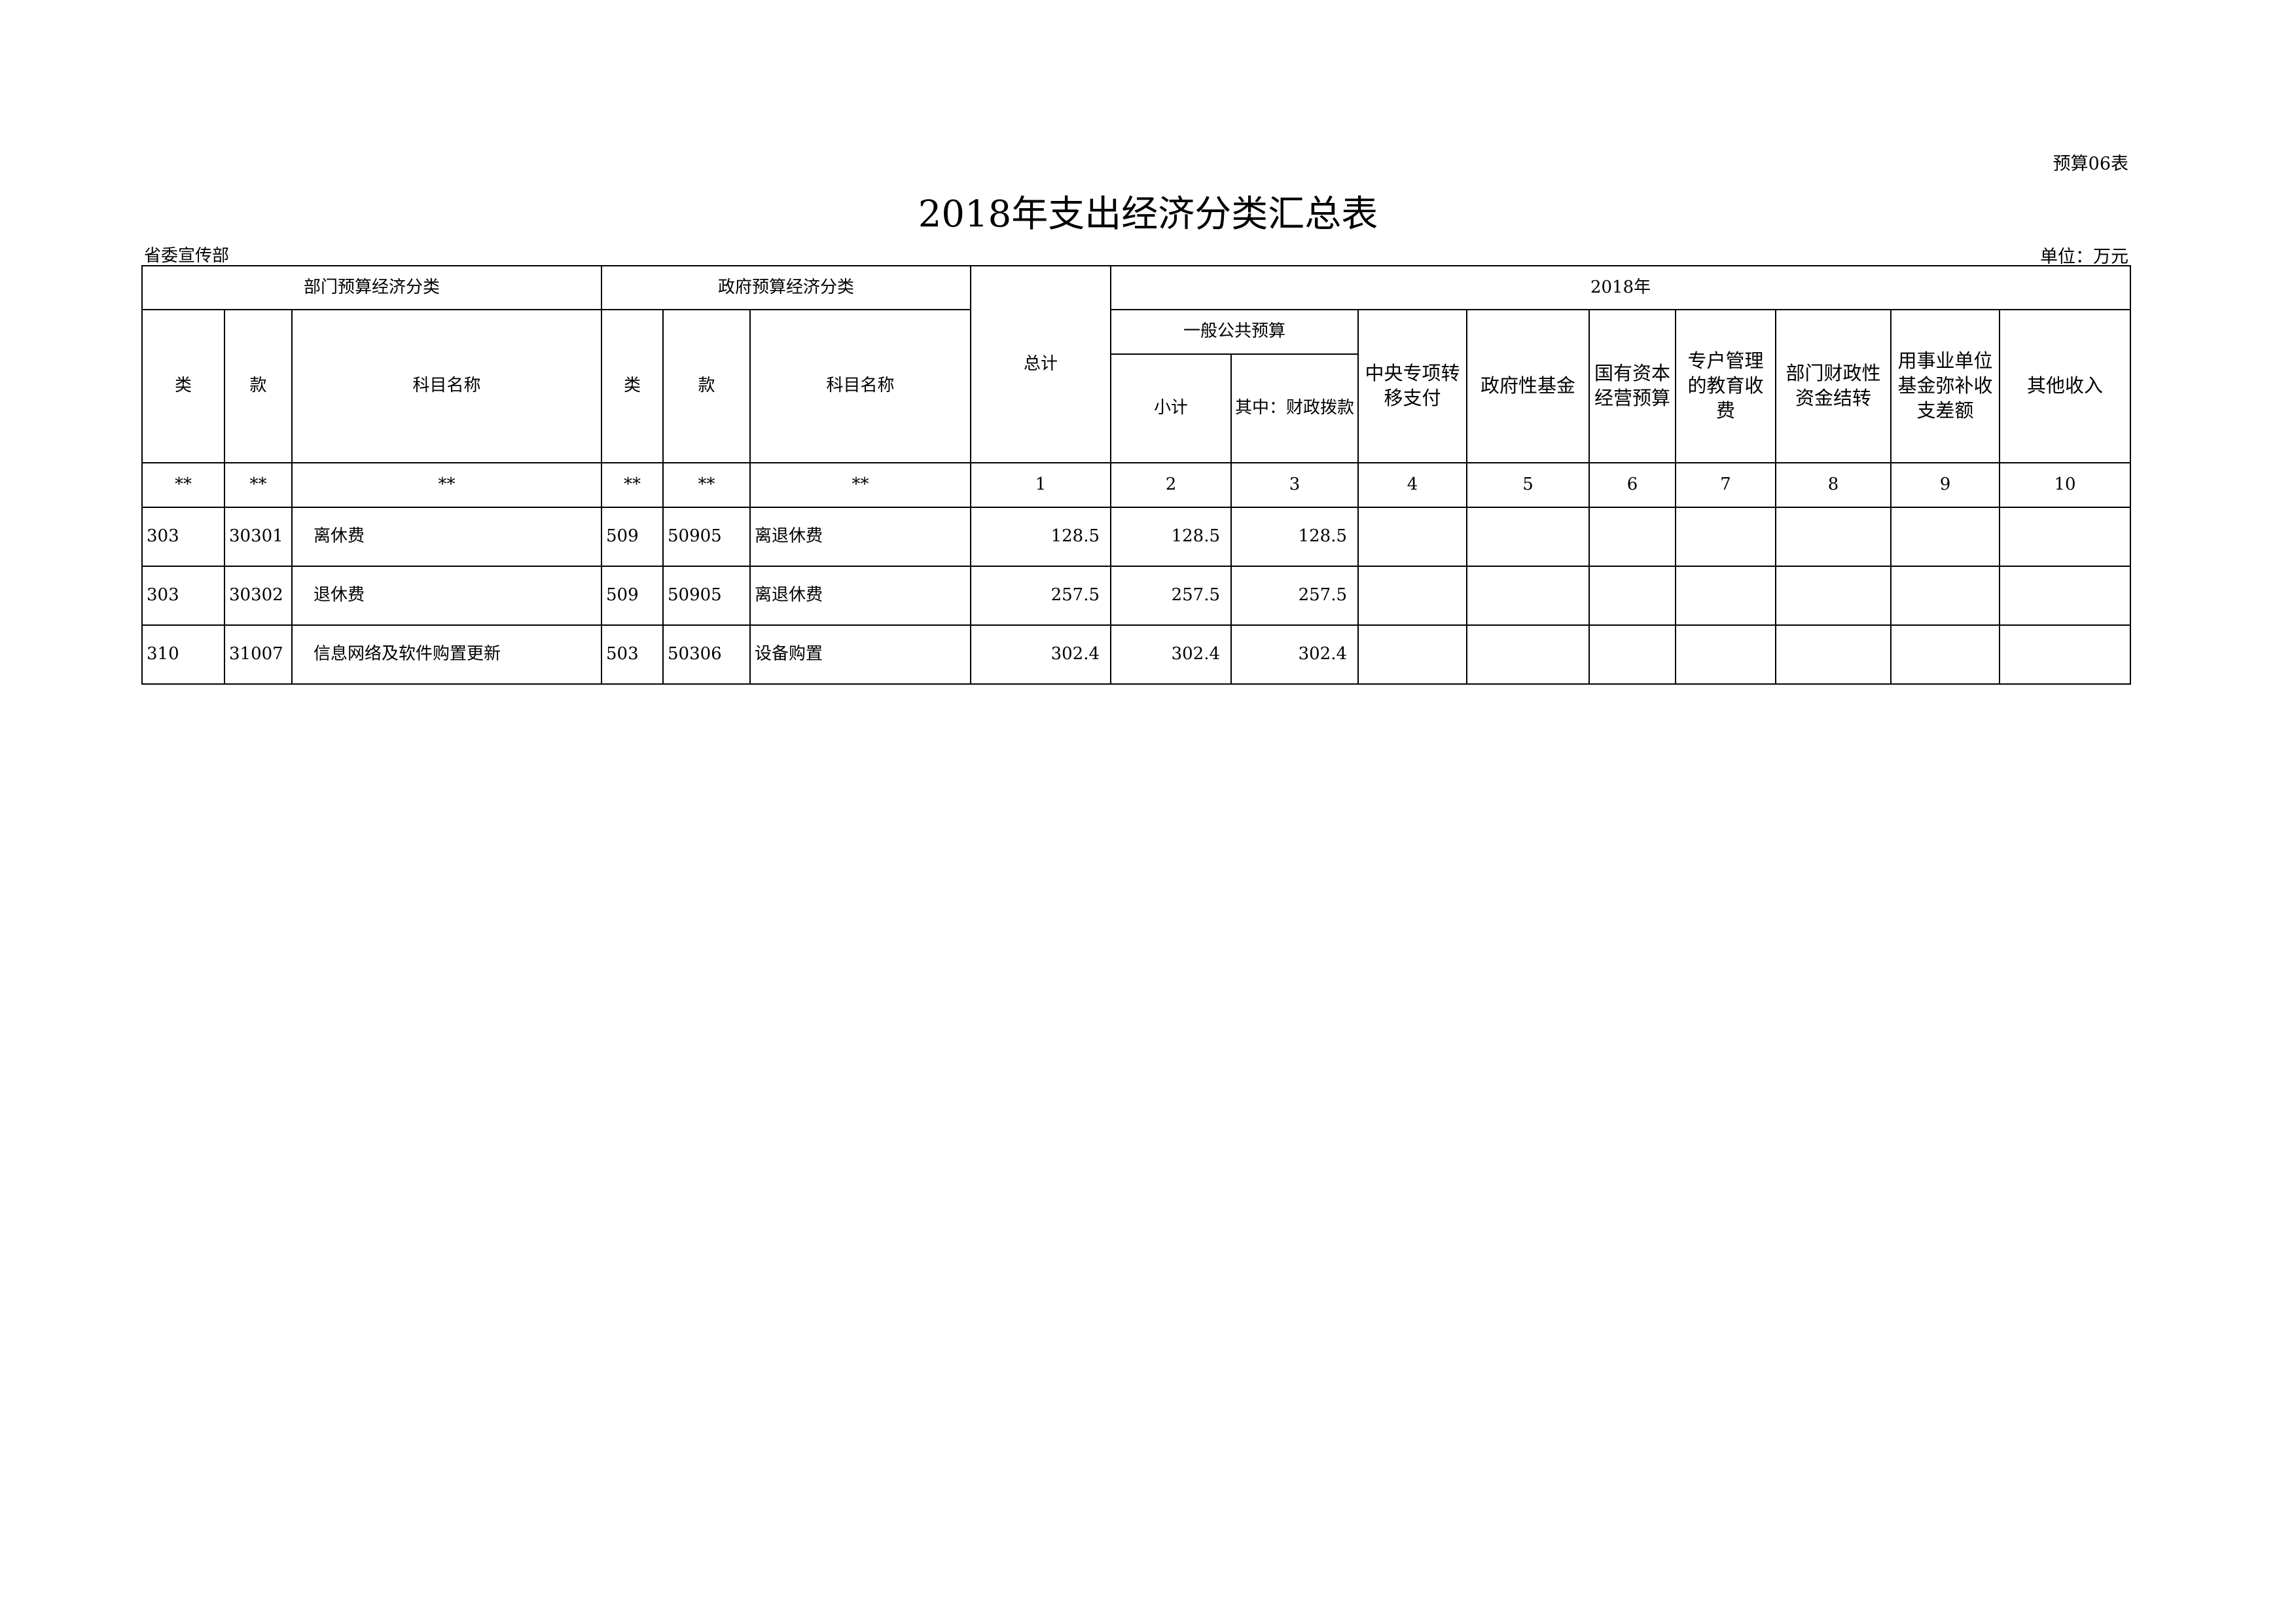  What do you see at coordinates (446, 596) in the screenshot?
I see `dept-name: 退休费` at bounding box center [446, 596].